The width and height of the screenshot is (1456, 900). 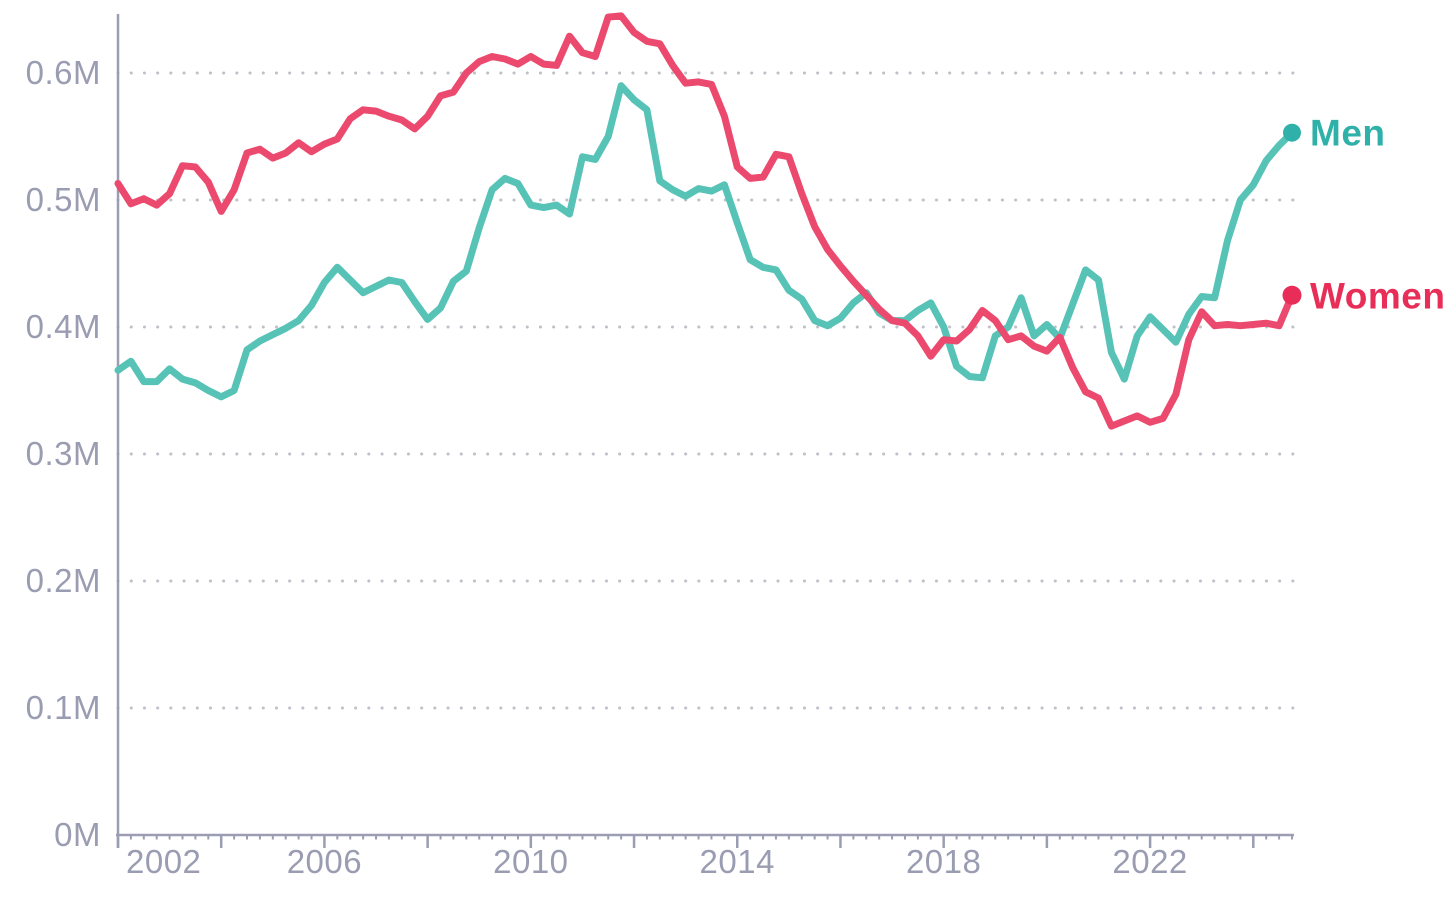 What do you see at coordinates (63, 199) in the screenshot?
I see `y-tick-label: 0.5M` at bounding box center [63, 199].